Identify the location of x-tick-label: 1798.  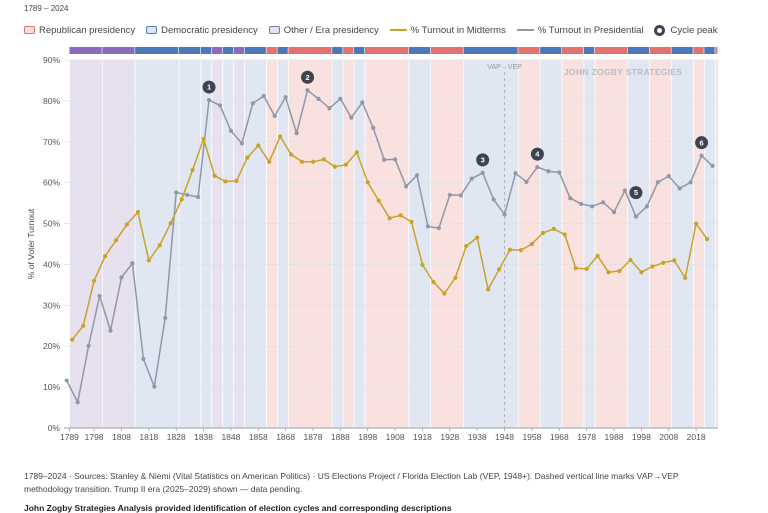
(94, 437).